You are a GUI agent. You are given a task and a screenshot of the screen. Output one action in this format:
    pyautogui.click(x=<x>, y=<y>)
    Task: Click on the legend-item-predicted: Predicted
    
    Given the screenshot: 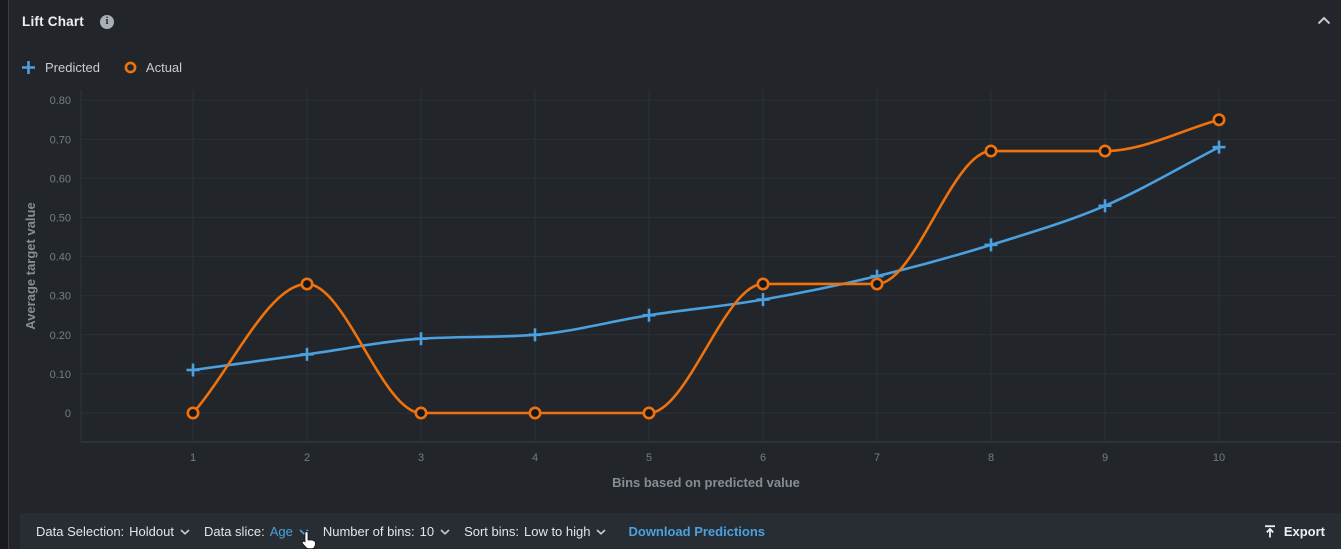 What is the action you would take?
    pyautogui.click(x=60, y=67)
    